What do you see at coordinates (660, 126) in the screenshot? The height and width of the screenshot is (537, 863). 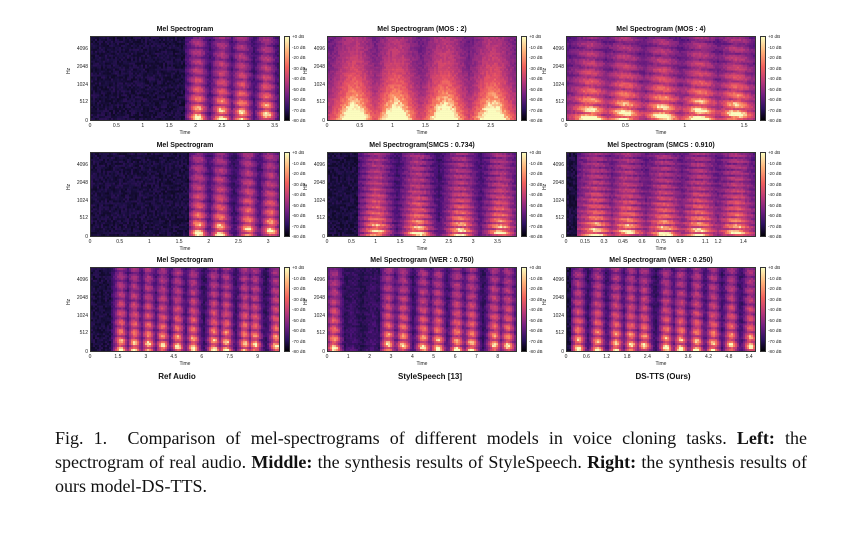 I see `x-ticks: 0 0.5 1 1.5` at bounding box center [660, 126].